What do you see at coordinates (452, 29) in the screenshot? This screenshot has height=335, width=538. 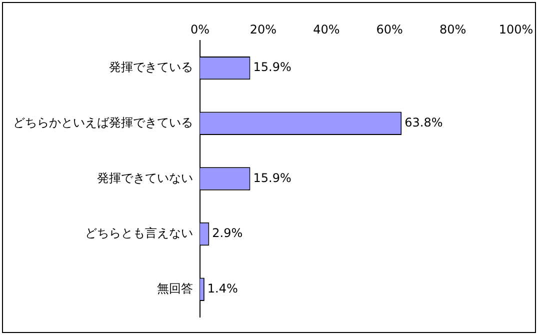 I see `x-tick-label: 80%` at bounding box center [452, 29].